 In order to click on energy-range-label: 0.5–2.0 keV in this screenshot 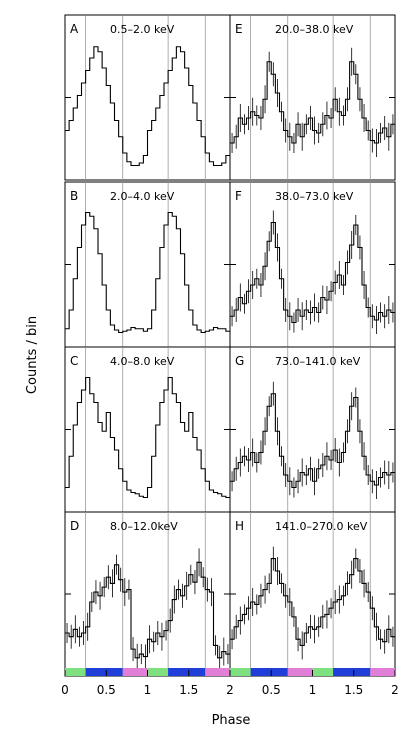, I will do `click(142, 29)`.